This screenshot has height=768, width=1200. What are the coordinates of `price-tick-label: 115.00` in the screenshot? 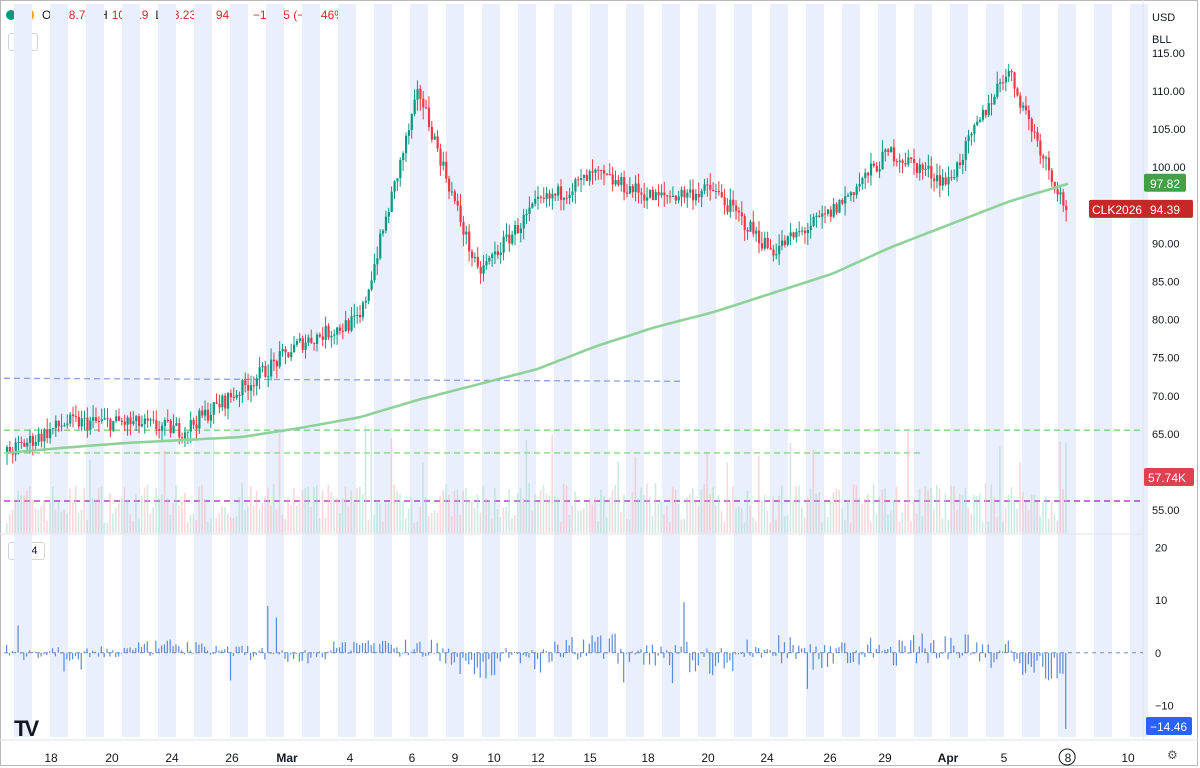 It's located at (1168, 54).